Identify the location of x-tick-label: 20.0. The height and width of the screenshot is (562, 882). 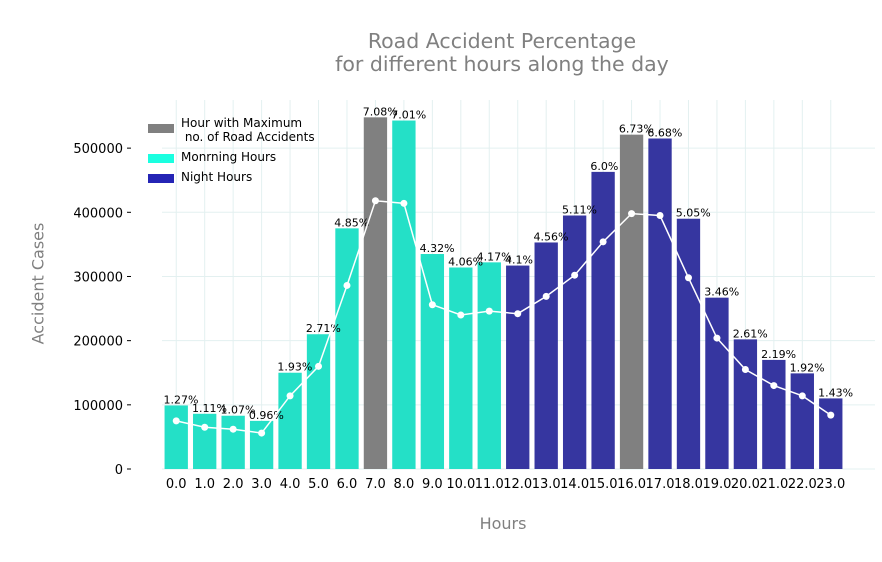
(745, 484).